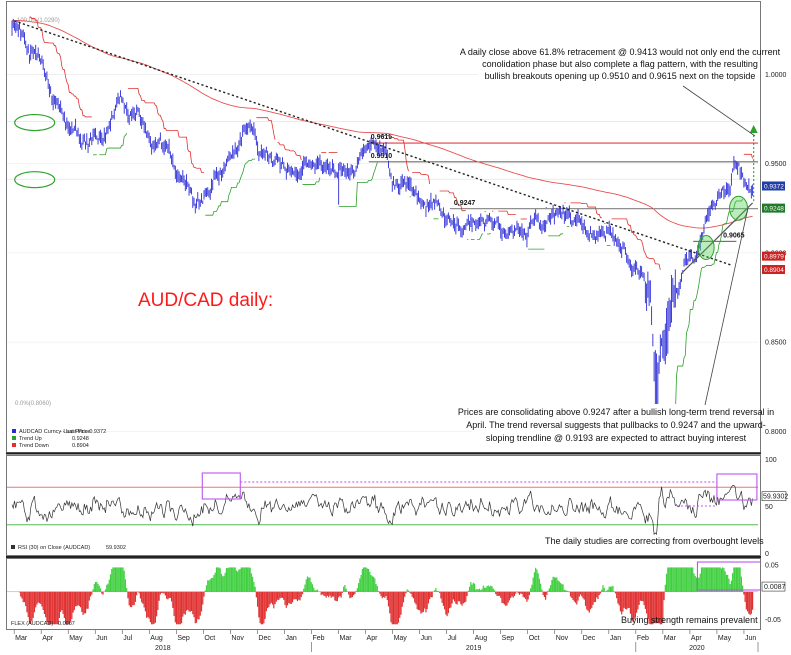  What do you see at coordinates (773, 228) in the screenshot?
I see `price-badges: 0.9372 0.9248 0.8979 0.8904` at bounding box center [773, 228].